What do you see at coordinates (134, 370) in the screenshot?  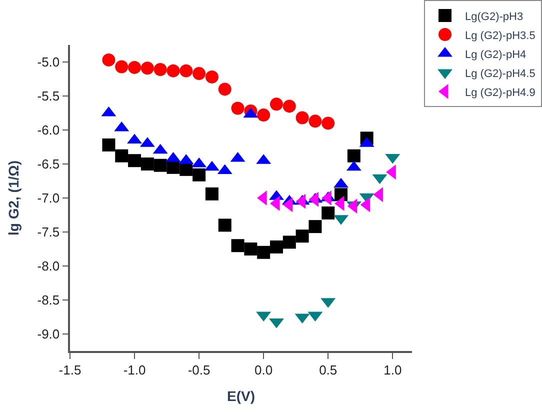 I see `x-tick-label: -1.0` at bounding box center [134, 370].